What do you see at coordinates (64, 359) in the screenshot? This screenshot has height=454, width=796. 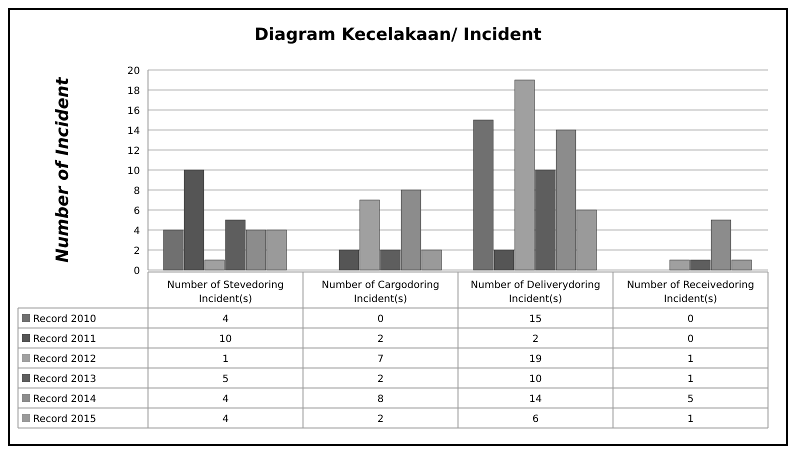 I see `legend-label: Record 2012` at bounding box center [64, 359].